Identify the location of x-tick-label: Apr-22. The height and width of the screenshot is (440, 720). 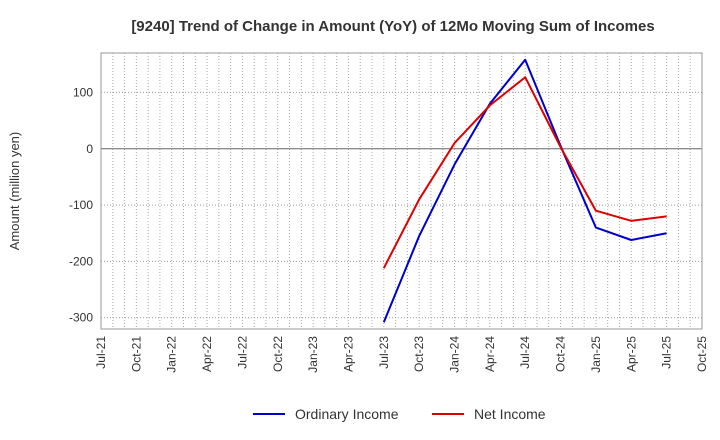
(207, 354).